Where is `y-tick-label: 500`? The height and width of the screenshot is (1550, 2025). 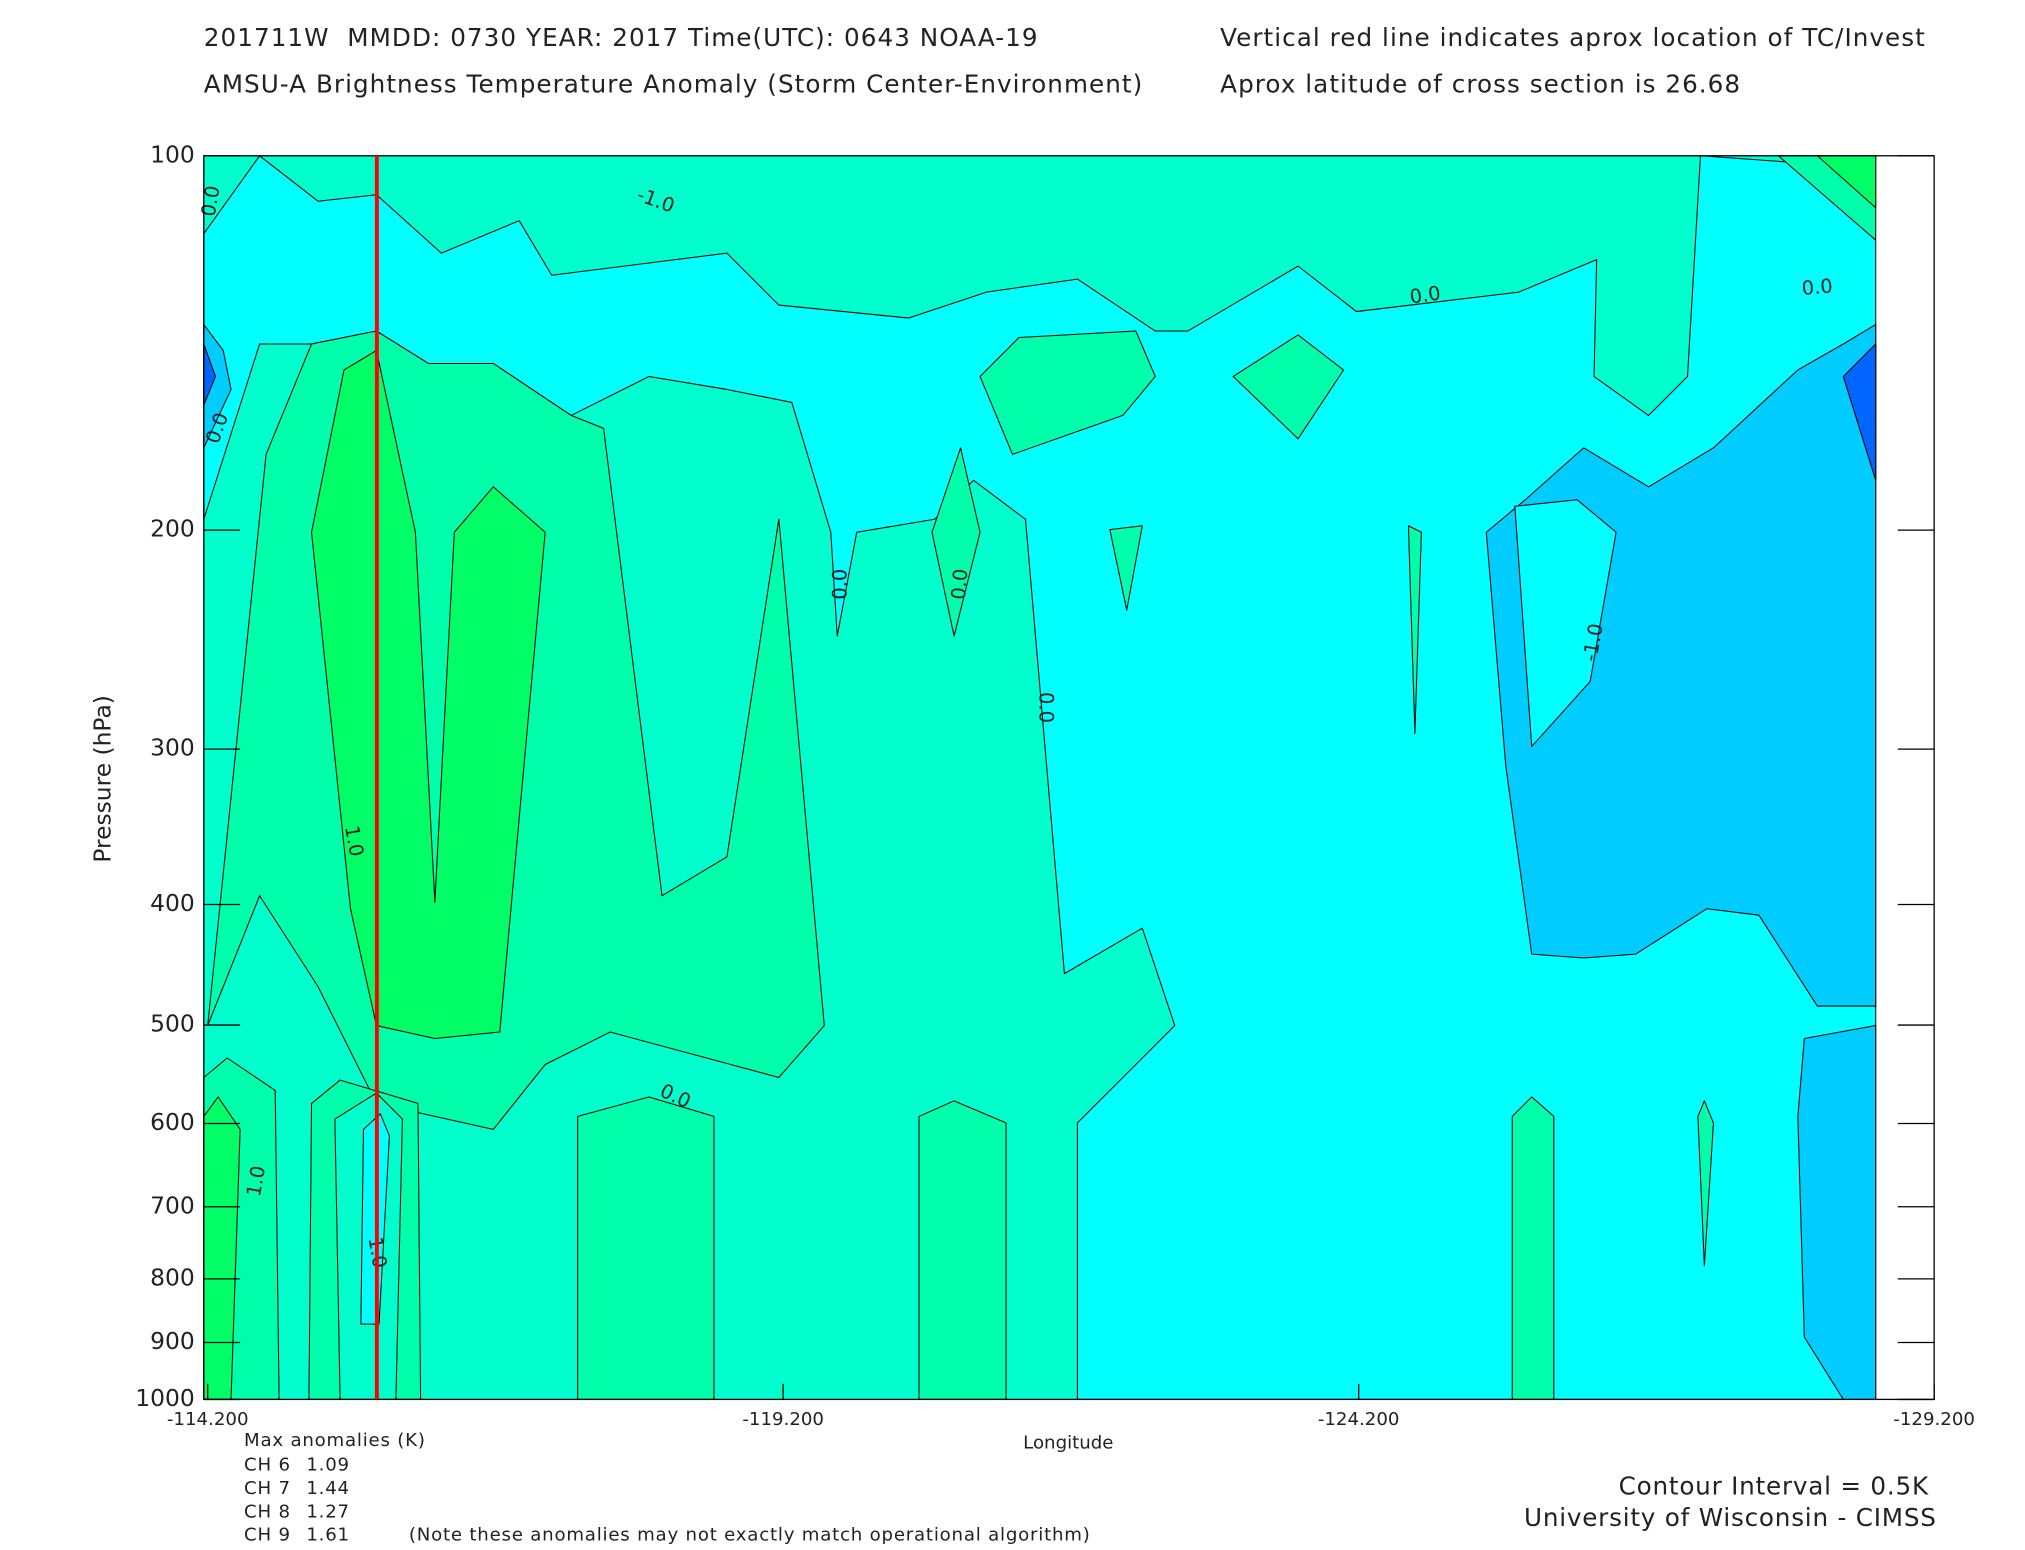 y-tick-label: 500 is located at coordinates (172, 1024).